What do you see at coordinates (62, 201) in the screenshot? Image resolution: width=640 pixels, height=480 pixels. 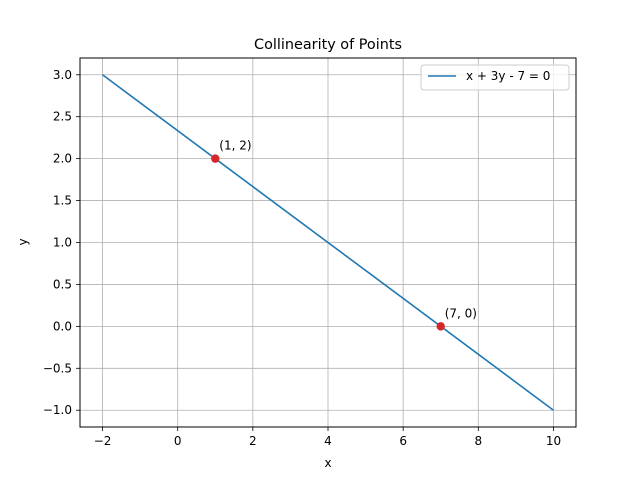 I see `y-tick-label: 1.5` at bounding box center [62, 201].